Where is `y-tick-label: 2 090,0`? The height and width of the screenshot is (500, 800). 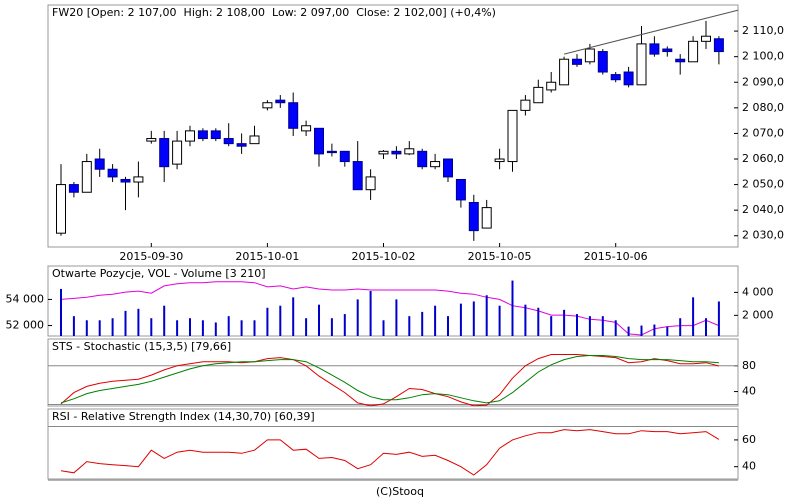
y-tick-label: 2 090,0 is located at coordinates (763, 81).